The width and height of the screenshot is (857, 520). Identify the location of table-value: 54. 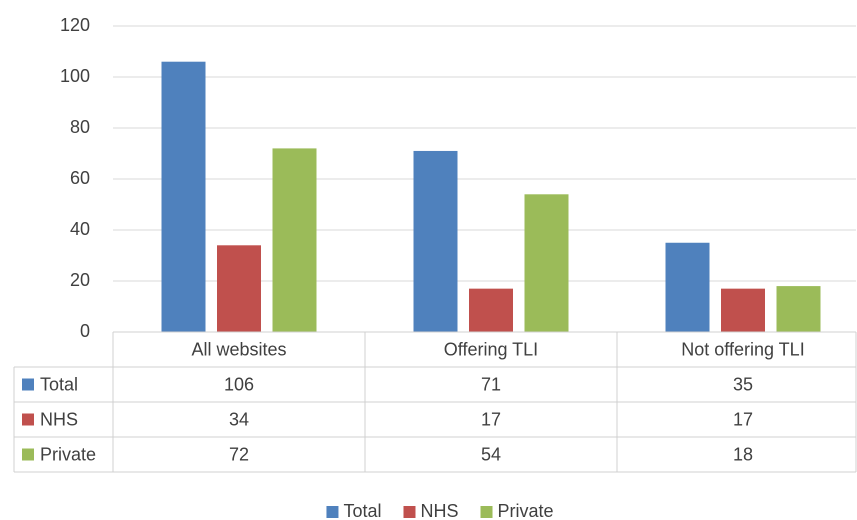
(491, 454).